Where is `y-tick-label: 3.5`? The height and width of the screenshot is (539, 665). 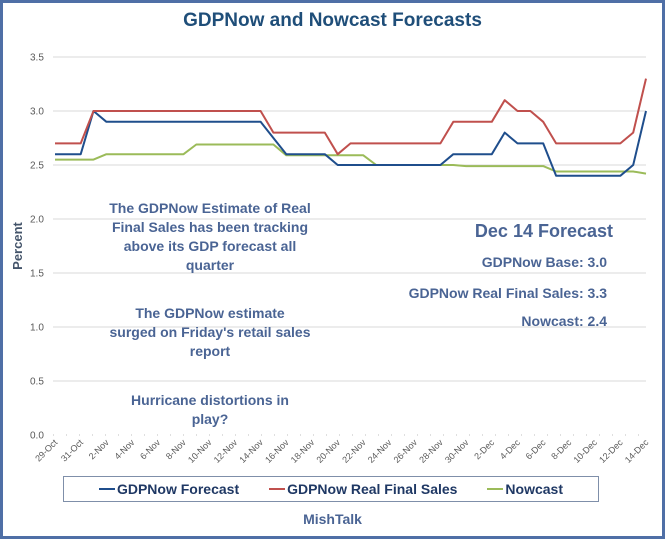 y-tick-label: 3.5 is located at coordinates (37, 58).